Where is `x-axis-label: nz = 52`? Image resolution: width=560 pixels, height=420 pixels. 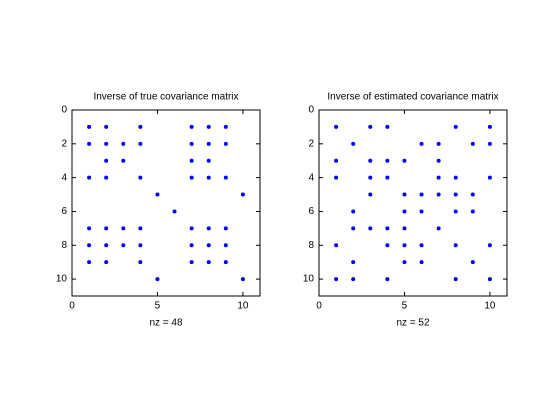
x-axis-label: nz = 52 is located at coordinates (413, 323).